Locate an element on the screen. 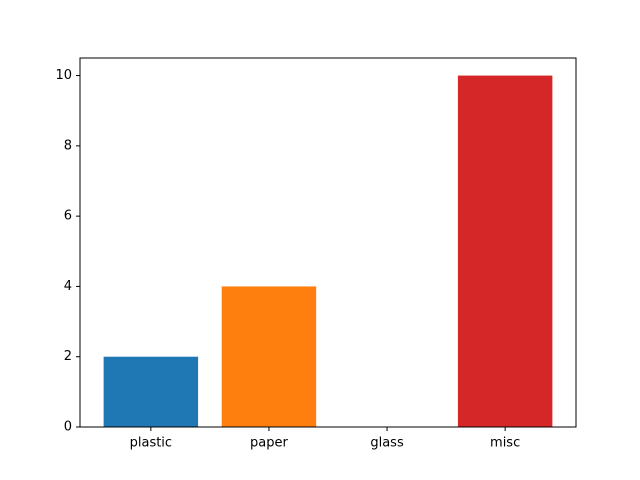 The height and width of the screenshot is (480, 640). x-tick-label-plastic: plastic is located at coordinates (151, 443).